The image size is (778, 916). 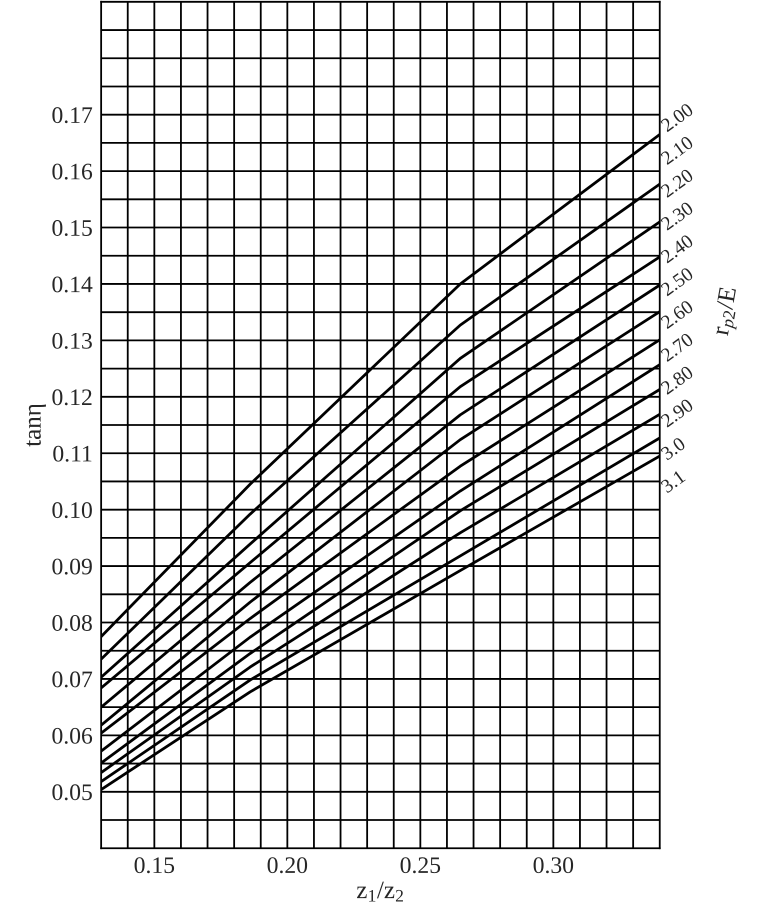 I want to click on text: 3.1, so click(x=673, y=482).